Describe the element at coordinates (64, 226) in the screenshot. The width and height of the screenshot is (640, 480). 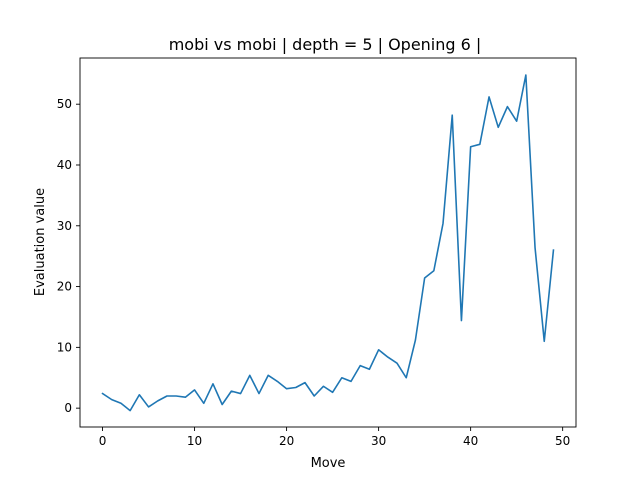
I see `y-tick-label: 30` at that location.